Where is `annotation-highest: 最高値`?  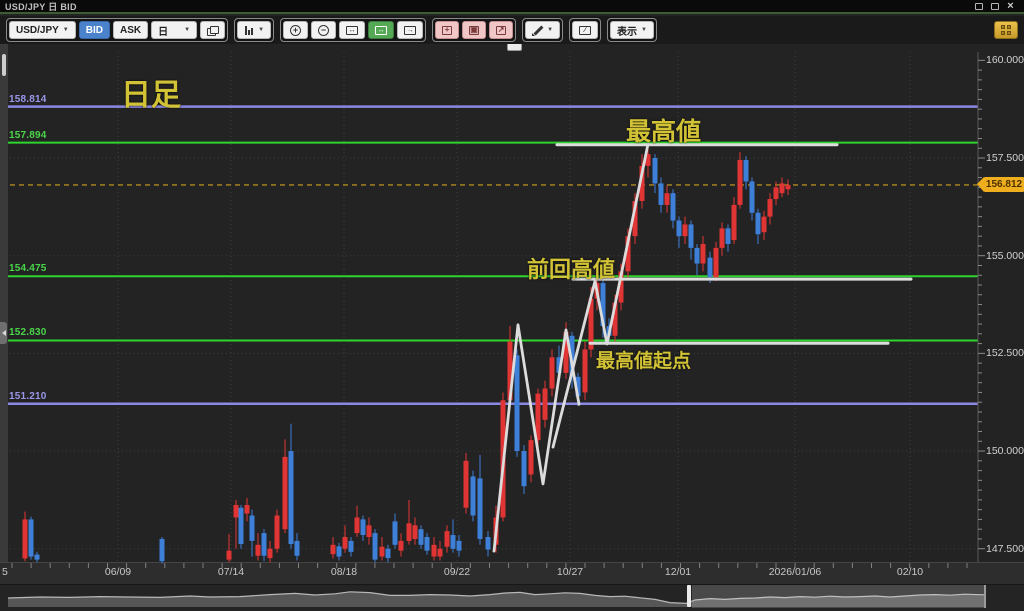 annotation-highest: 最高値 is located at coordinates (664, 132).